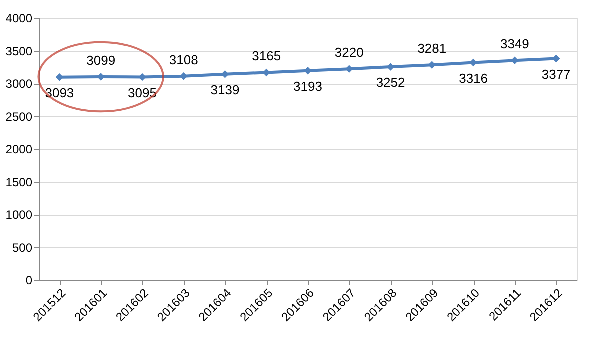 The width and height of the screenshot is (604, 344). Describe the element at coordinates (267, 56) in the screenshot. I see `data-label: 3165` at that location.